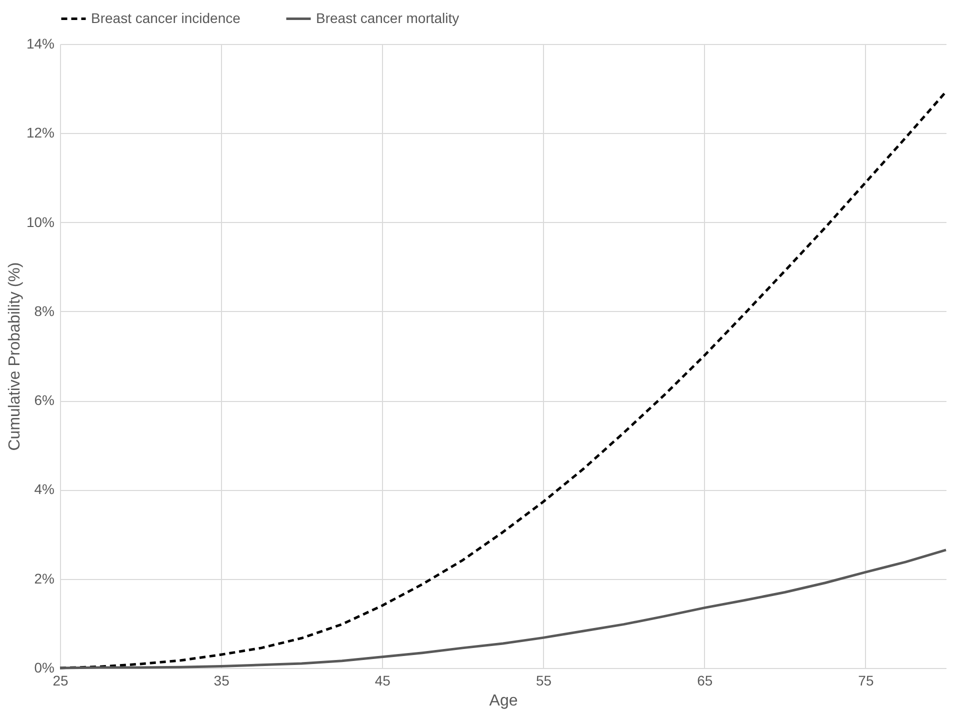 Image resolution: width=953 pixels, height=713 pixels. I want to click on y-tick-label: 6%, so click(44, 400).